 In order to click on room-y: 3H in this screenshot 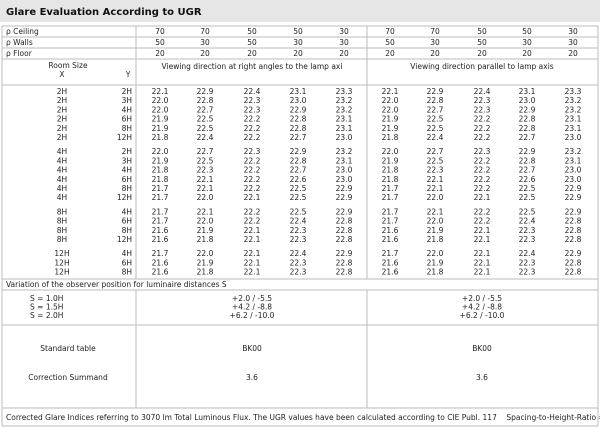, I will do `click(127, 100)`.